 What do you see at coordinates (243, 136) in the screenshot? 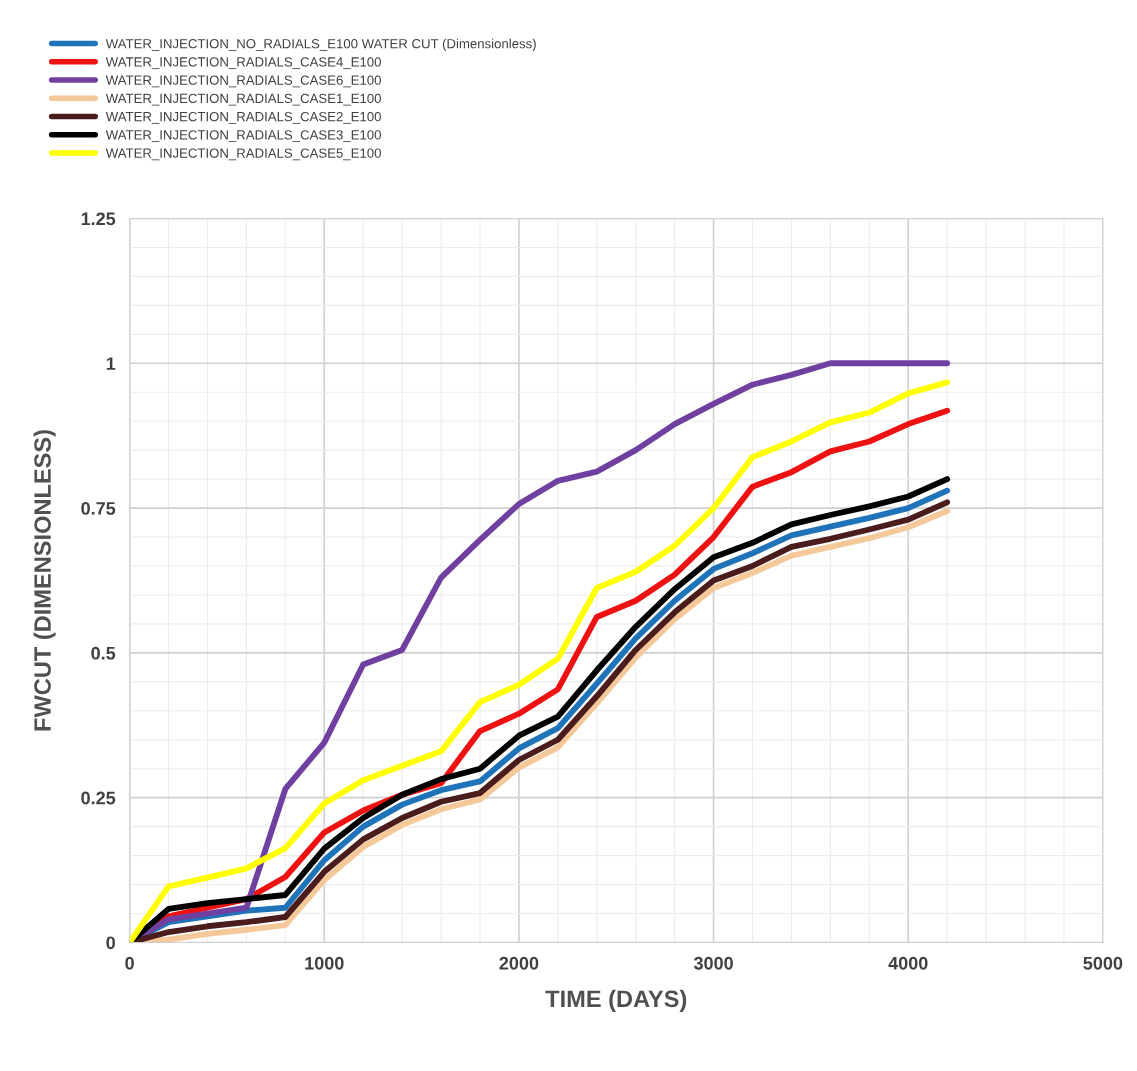
I see `legend-label: WATER_INJECTION_RADIALS_CASE3_E100` at bounding box center [243, 136].